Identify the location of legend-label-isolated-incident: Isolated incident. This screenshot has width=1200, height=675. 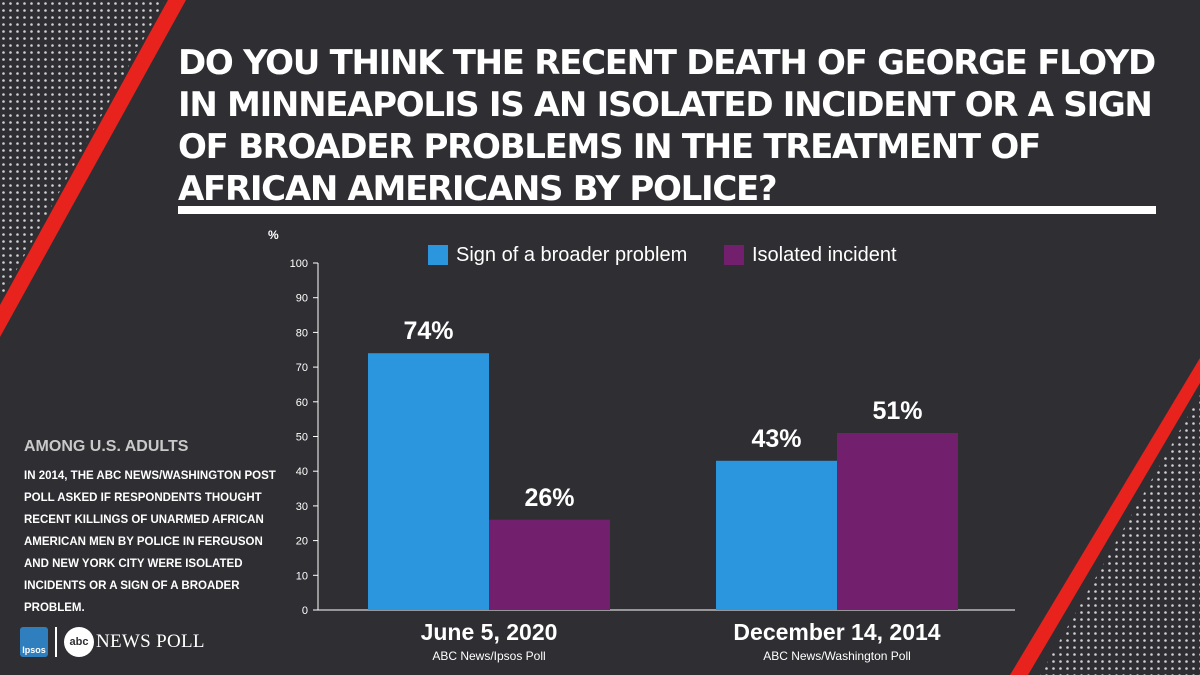
(824, 254).